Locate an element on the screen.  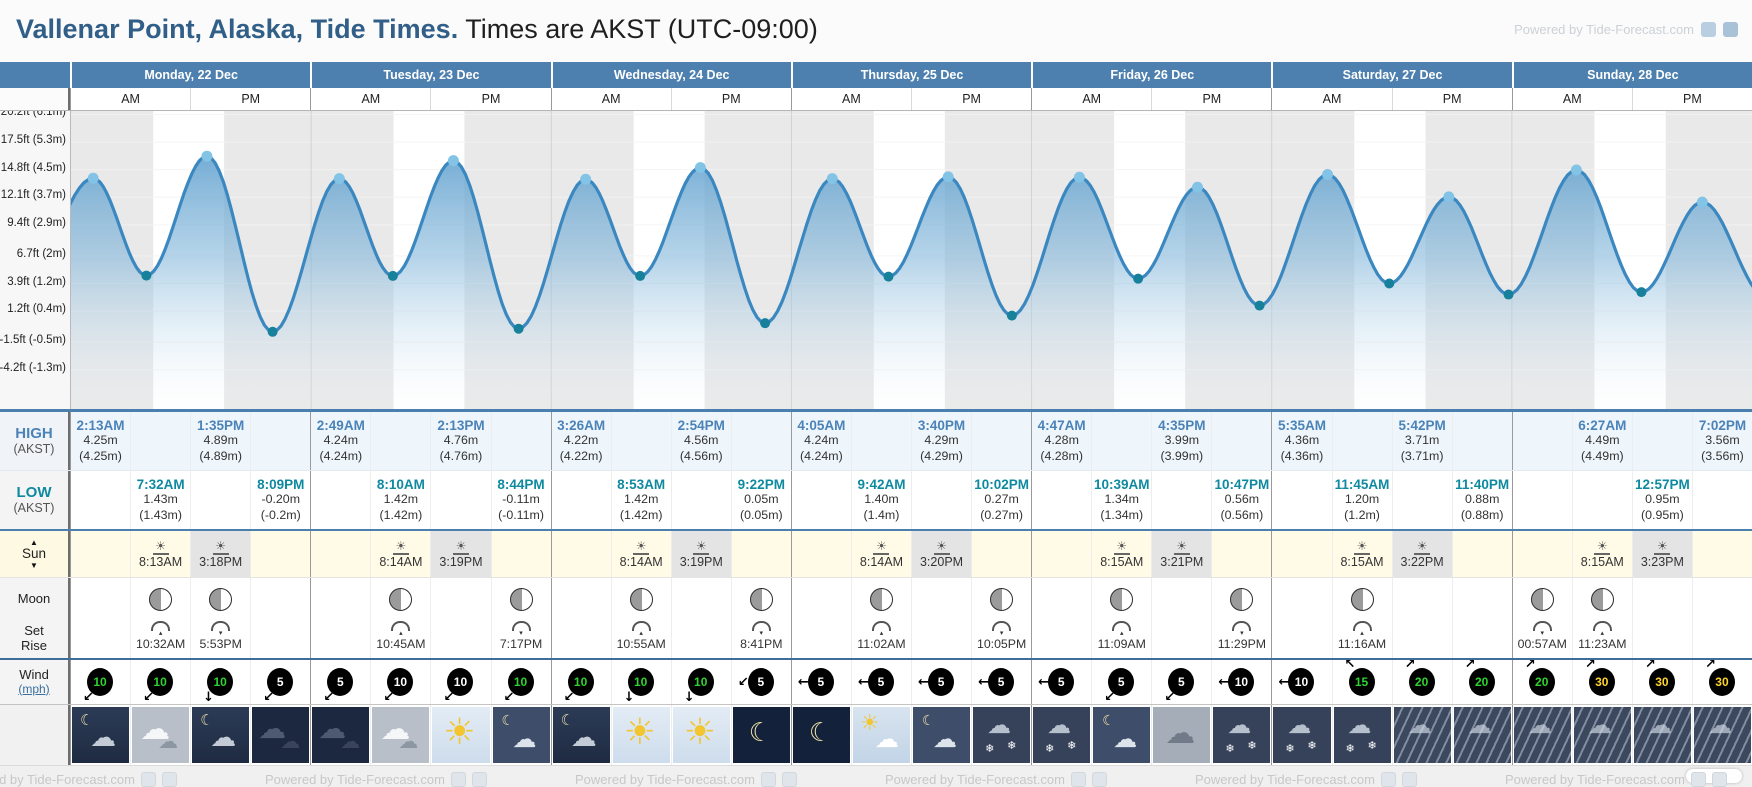
wind-indicator: 5 ↙ is located at coordinates (1119, 686).